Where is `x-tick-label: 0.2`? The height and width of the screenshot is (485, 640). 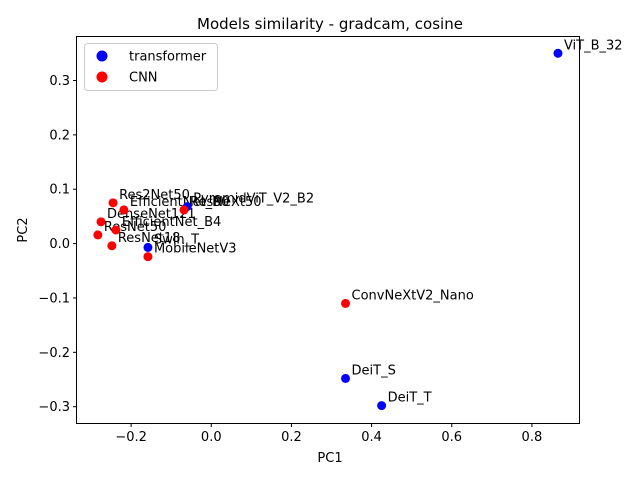
x-tick-label: 0.2 is located at coordinates (291, 437).